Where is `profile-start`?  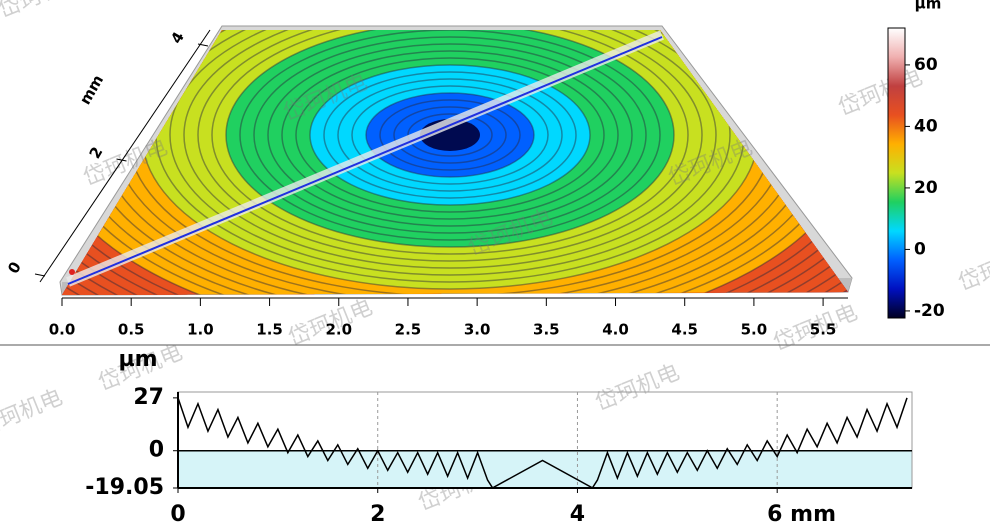 profile-start is located at coordinates (72, 272).